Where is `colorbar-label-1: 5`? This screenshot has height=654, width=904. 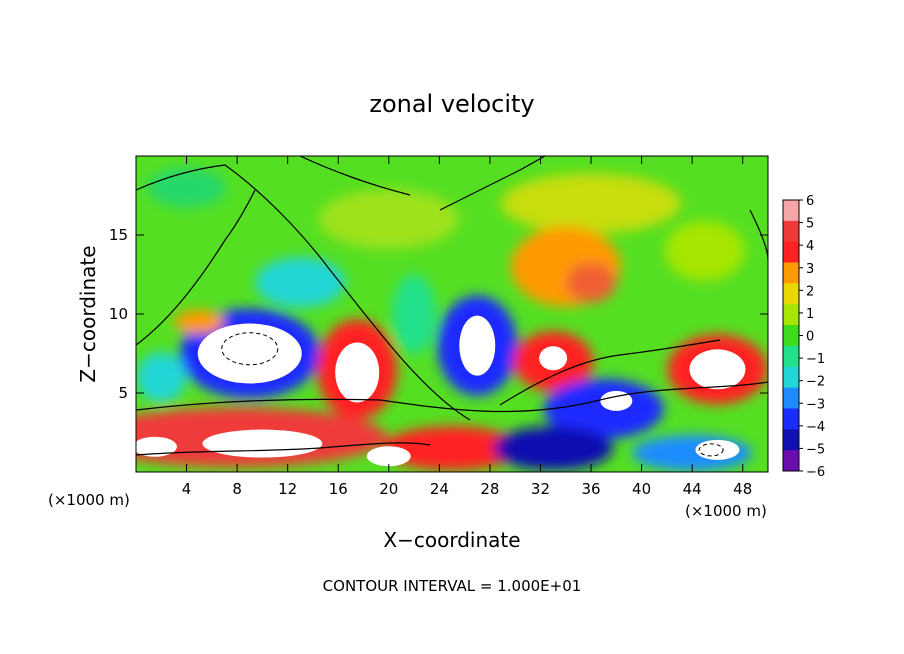 colorbar-label-1: 5 is located at coordinates (810, 224).